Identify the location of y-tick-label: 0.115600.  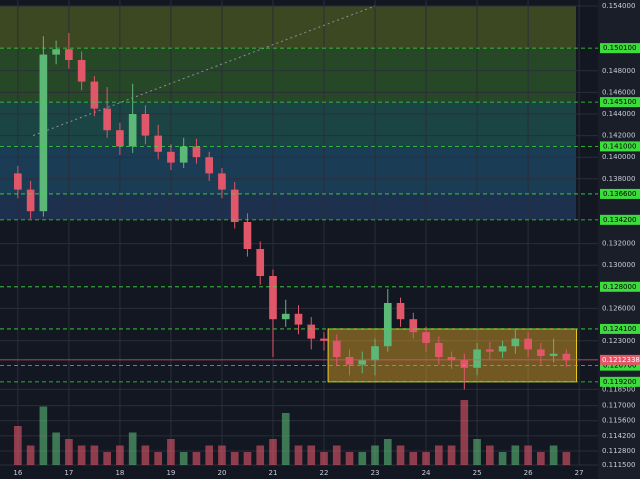
(618, 421).